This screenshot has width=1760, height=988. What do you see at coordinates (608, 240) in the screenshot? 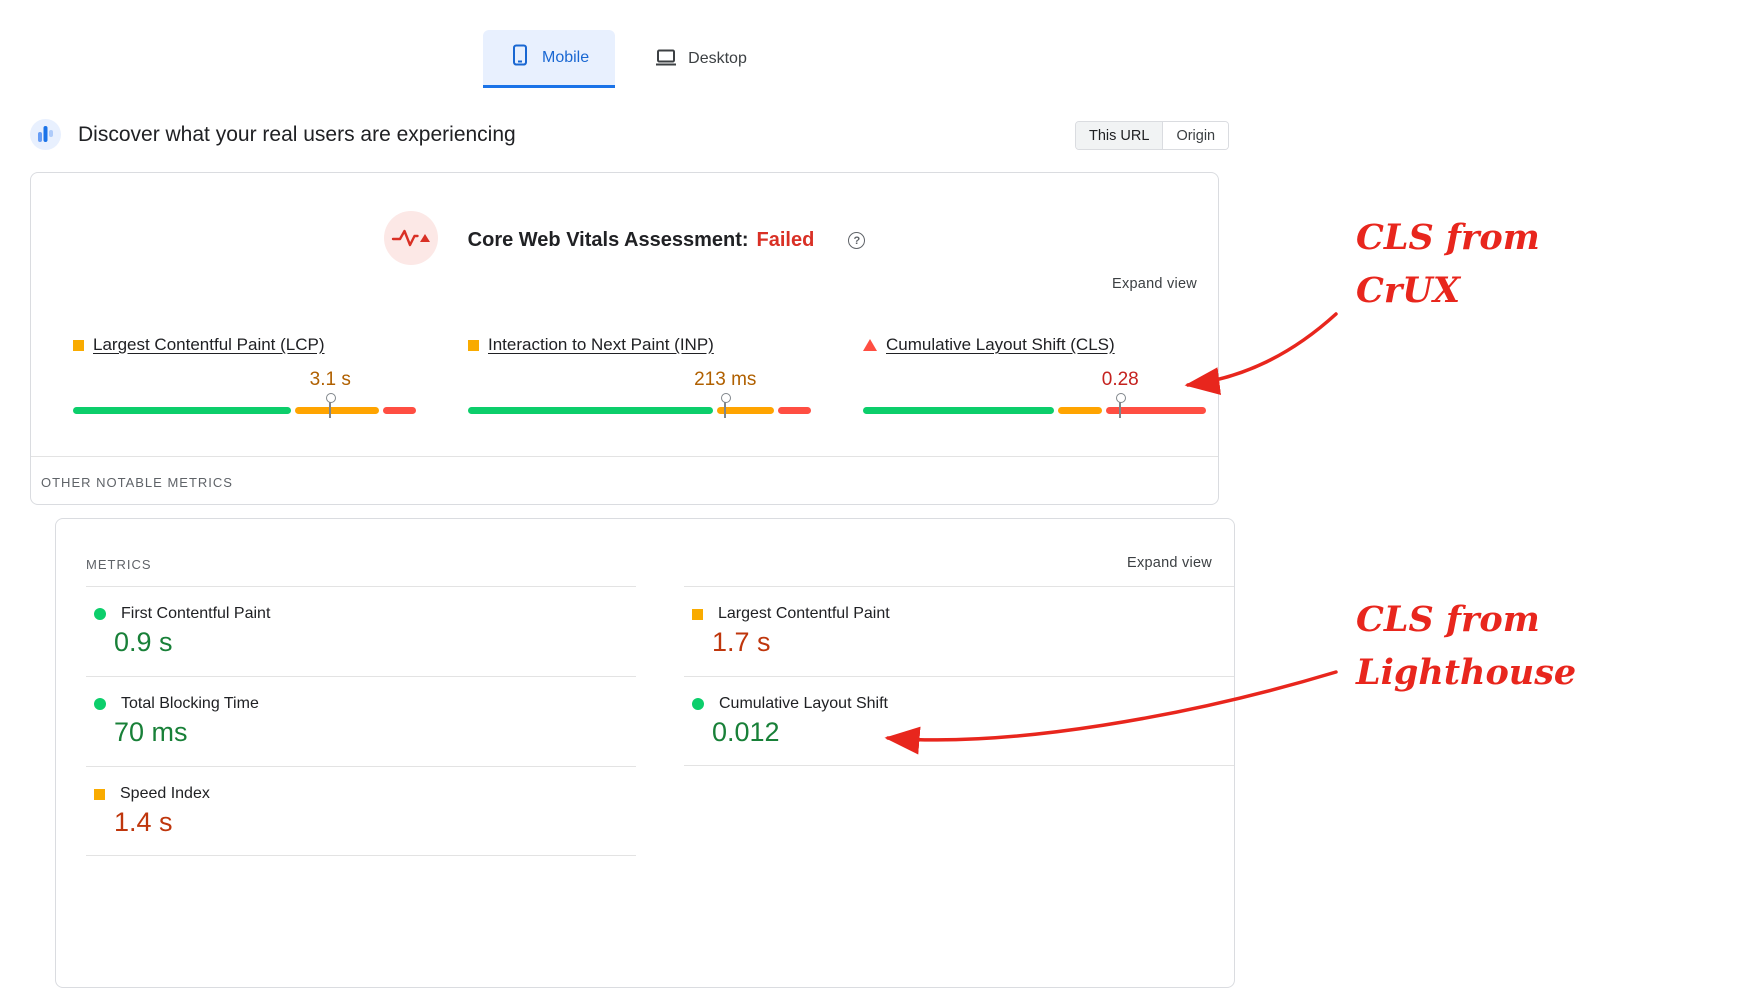
I see `assessment-label: Core Web Vitals Assessment:` at bounding box center [608, 240].